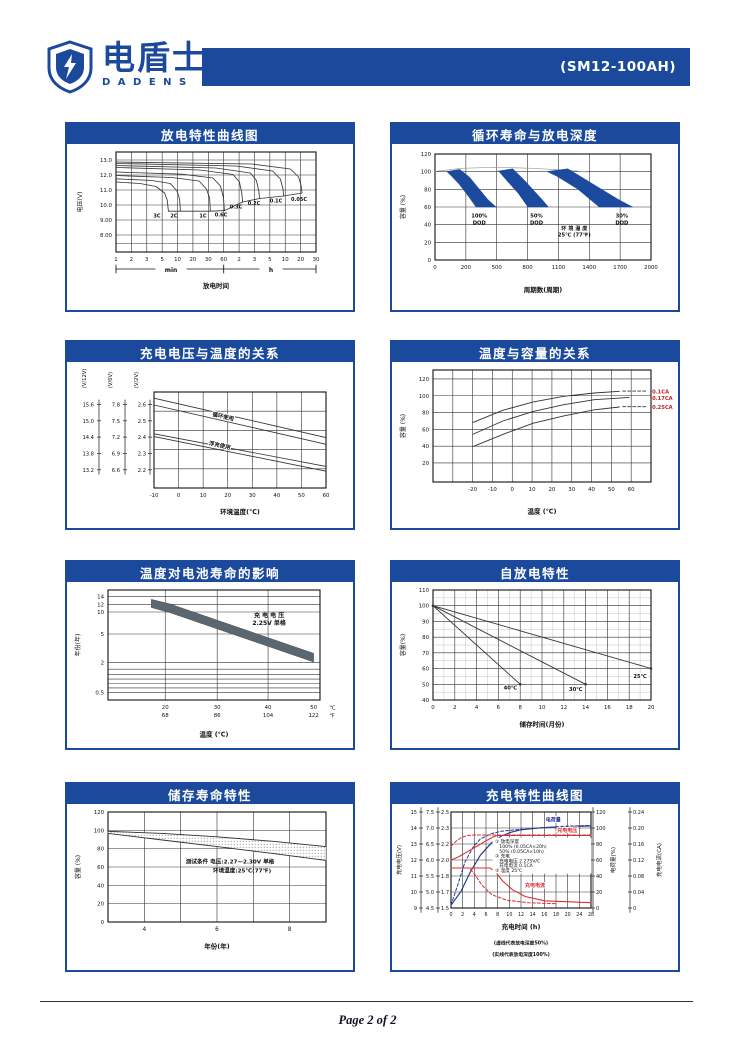 The height and width of the screenshot is (1045, 735). What do you see at coordinates (70, 67) in the screenshot?
I see `shield-logo-icon` at bounding box center [70, 67].